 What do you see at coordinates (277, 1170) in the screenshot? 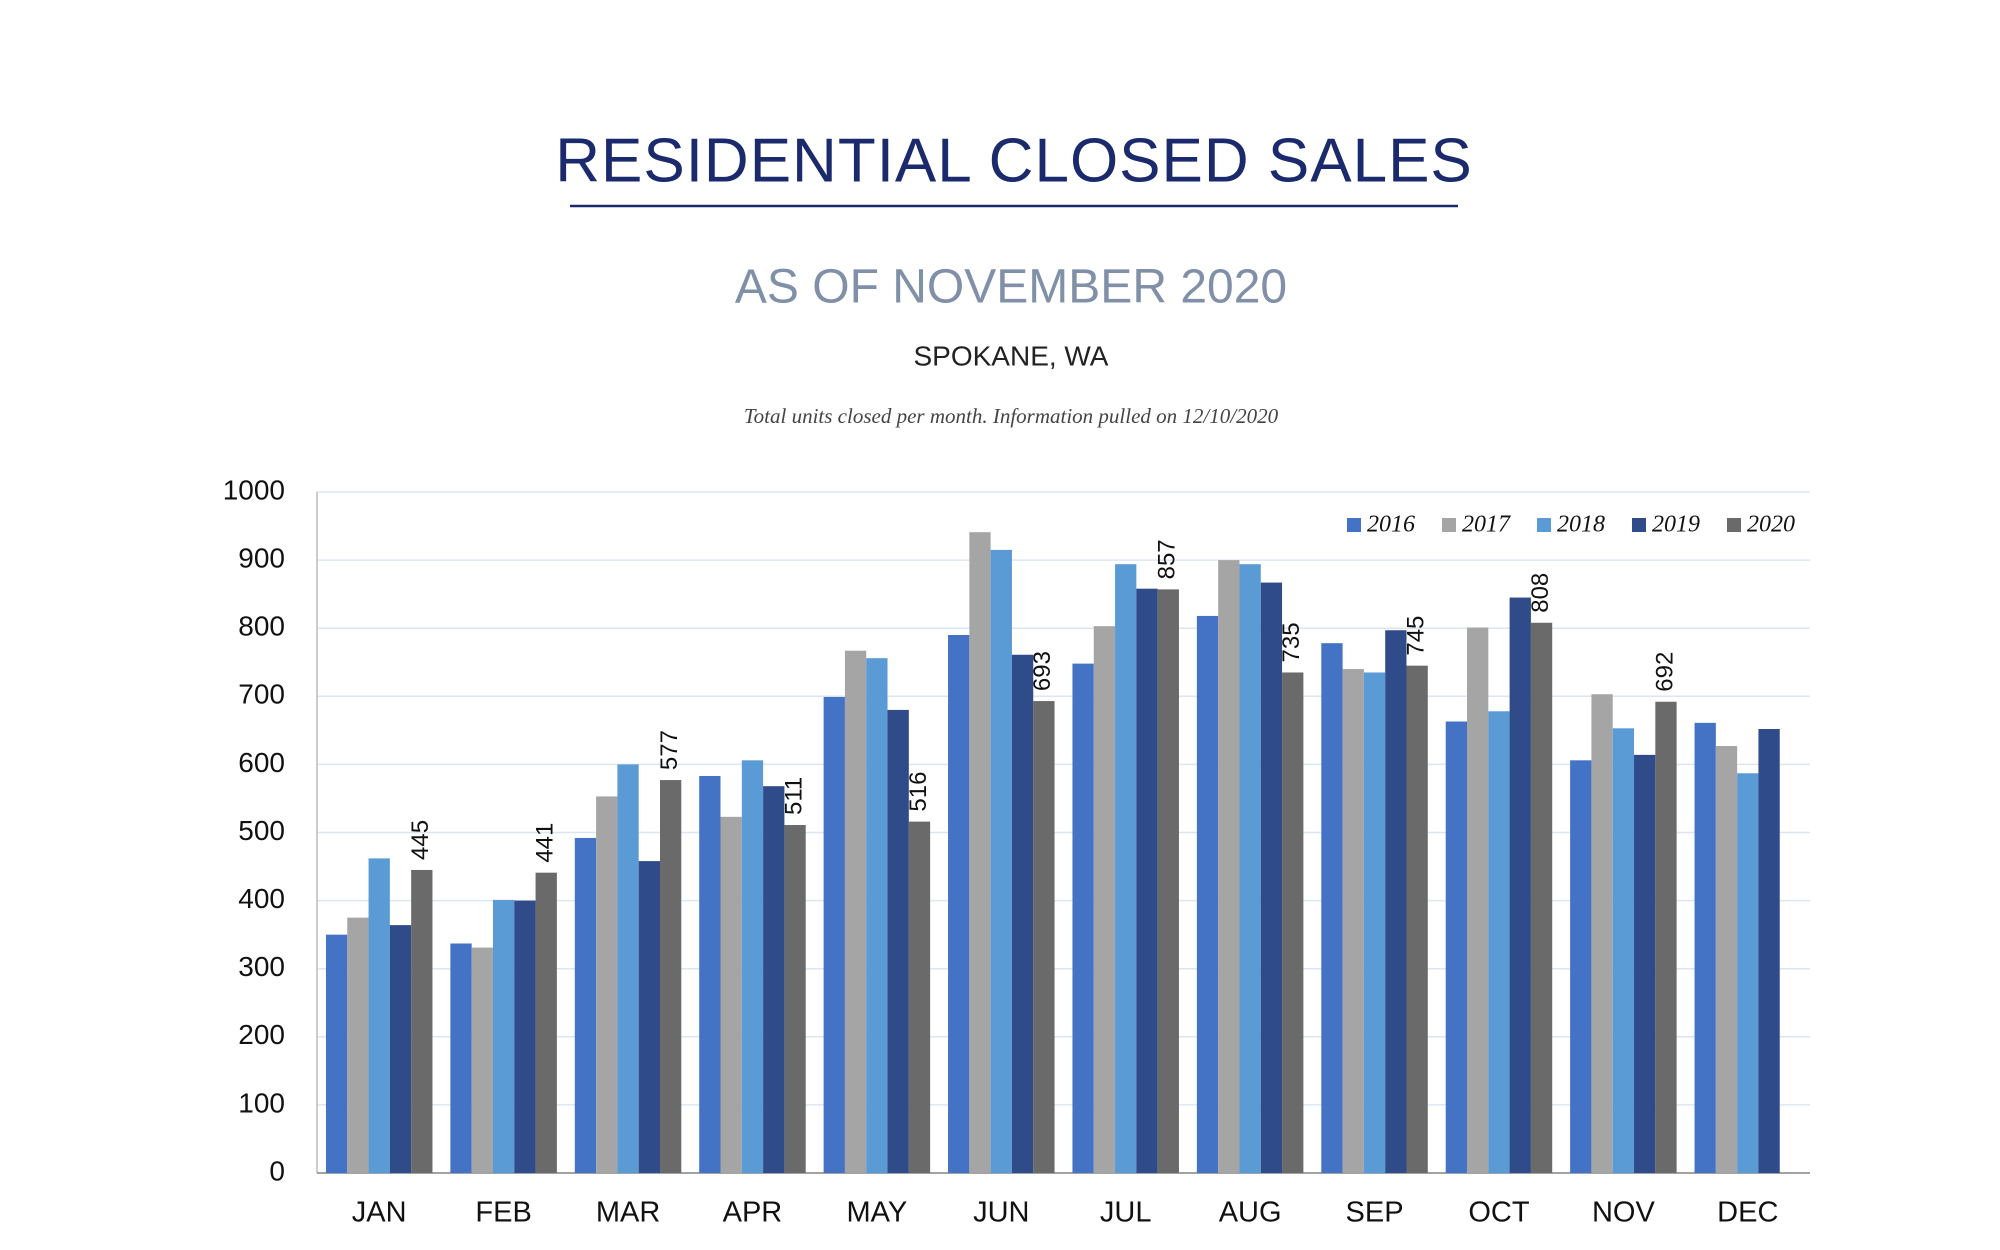
I see `y-tick-label: 0` at bounding box center [277, 1170].